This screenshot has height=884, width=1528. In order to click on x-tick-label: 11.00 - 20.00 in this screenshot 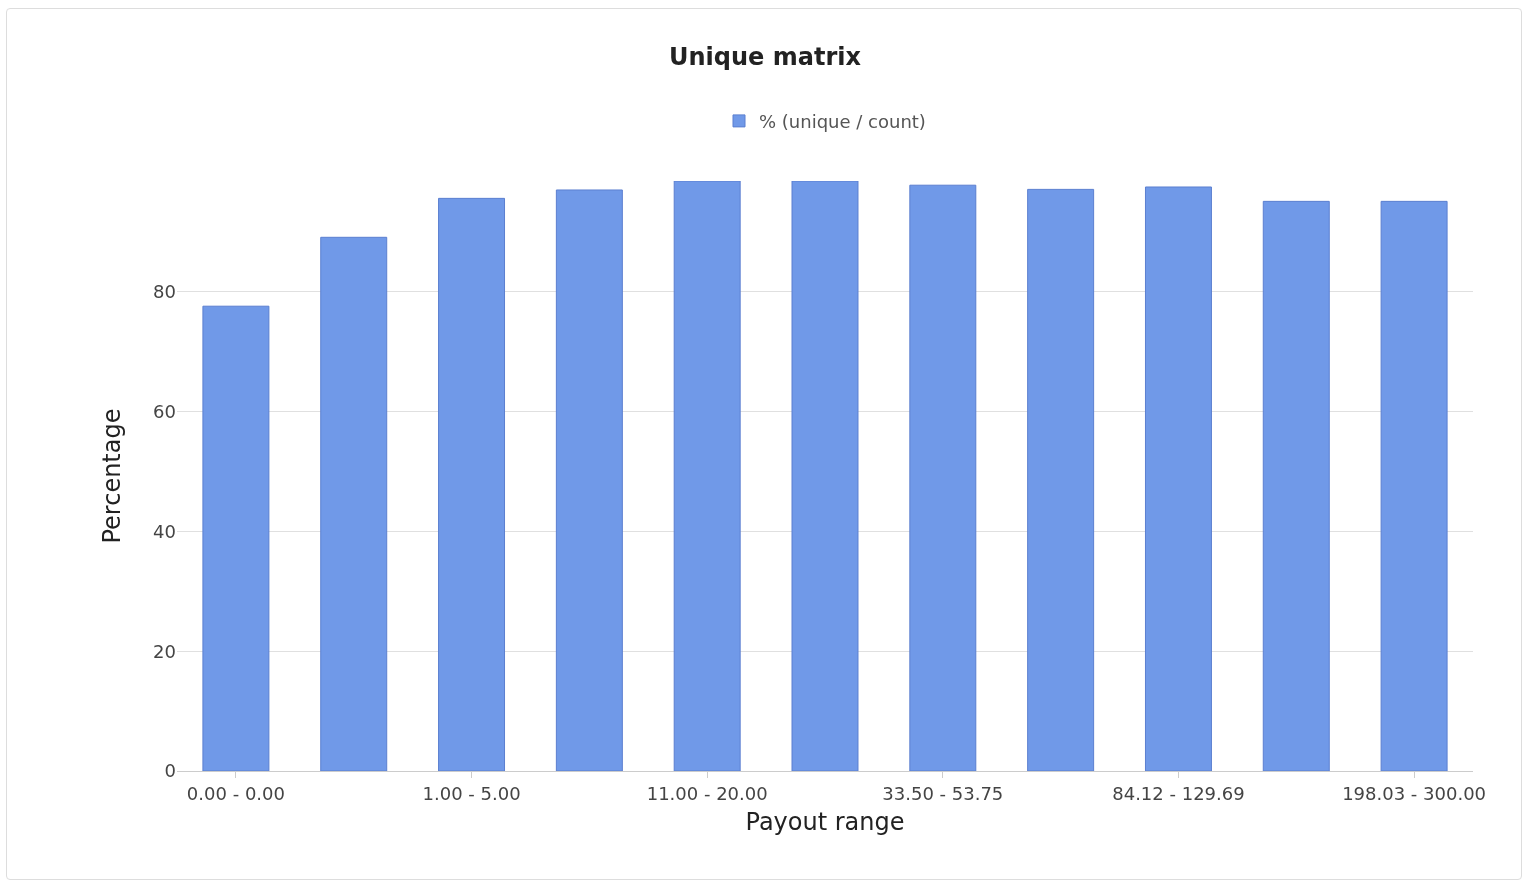, I will do `click(707, 793)`.